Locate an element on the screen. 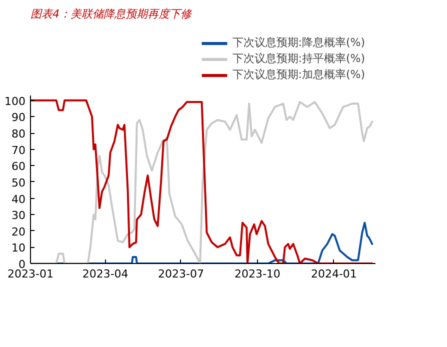 The width and height of the screenshot is (447, 347). x-tick-label: 2023-10 is located at coordinates (257, 274).